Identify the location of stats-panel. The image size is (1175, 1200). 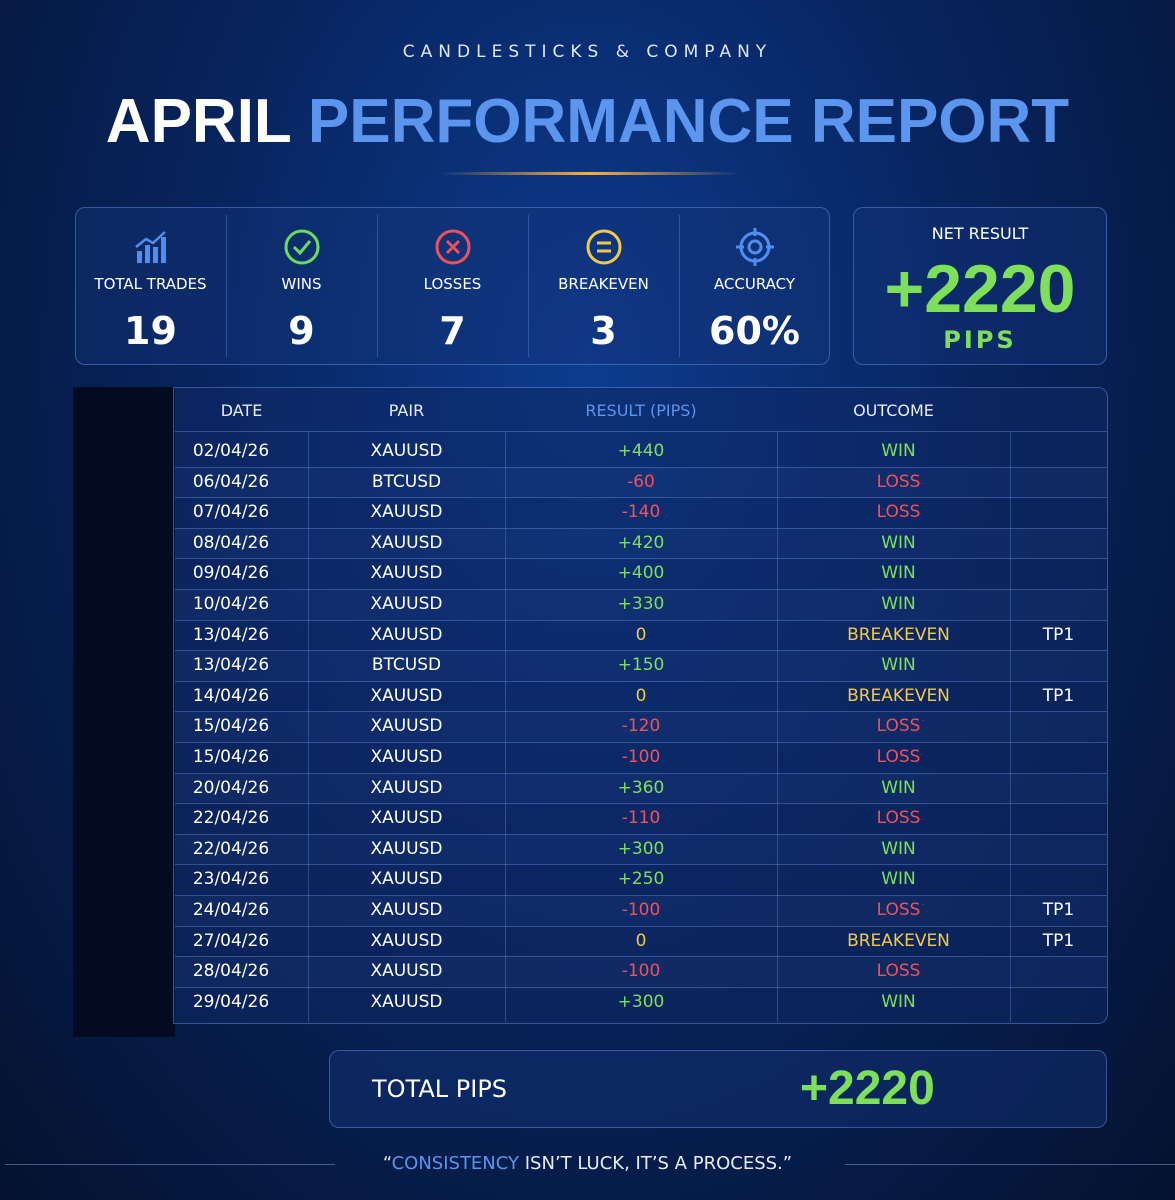
(452, 286).